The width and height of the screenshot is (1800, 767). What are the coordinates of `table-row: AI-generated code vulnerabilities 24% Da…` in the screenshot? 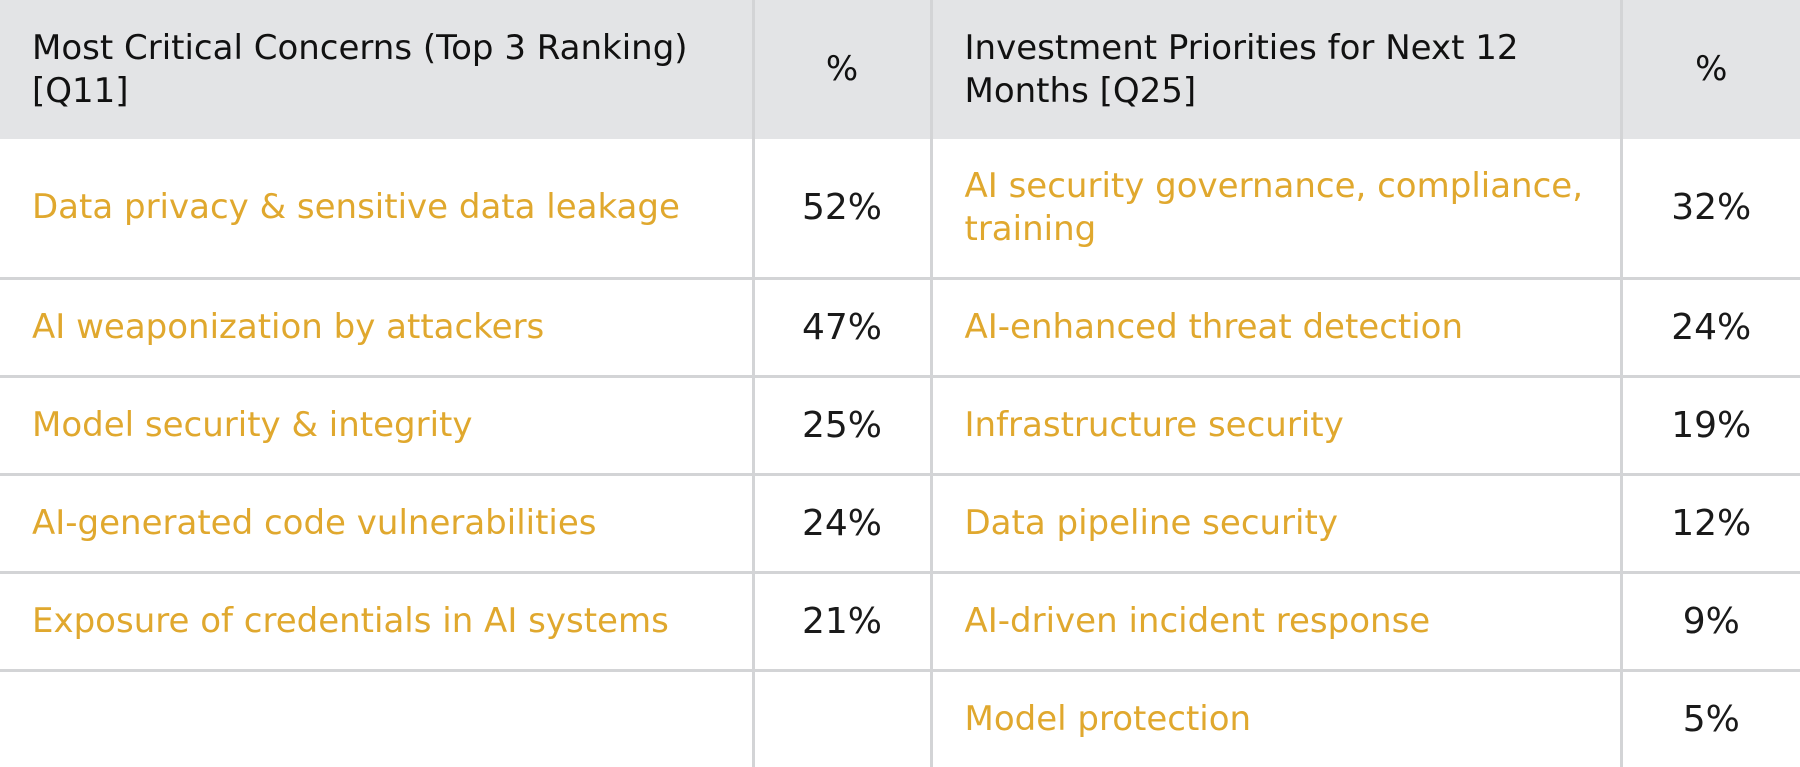 It's located at (900, 523).